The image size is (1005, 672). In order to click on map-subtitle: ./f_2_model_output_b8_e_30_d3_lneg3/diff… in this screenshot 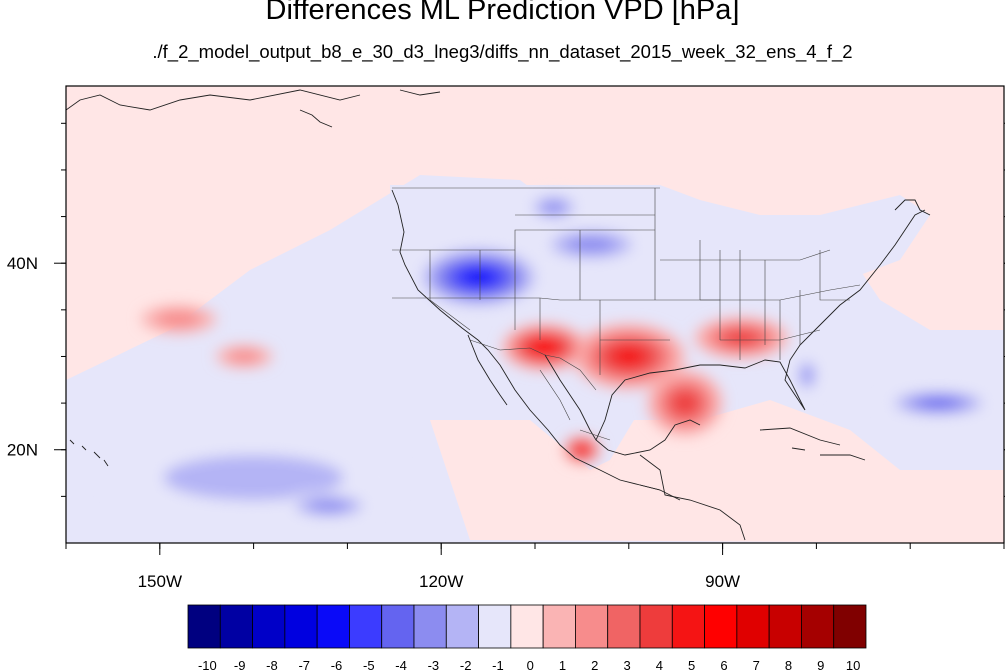, I will do `click(502, 51)`.